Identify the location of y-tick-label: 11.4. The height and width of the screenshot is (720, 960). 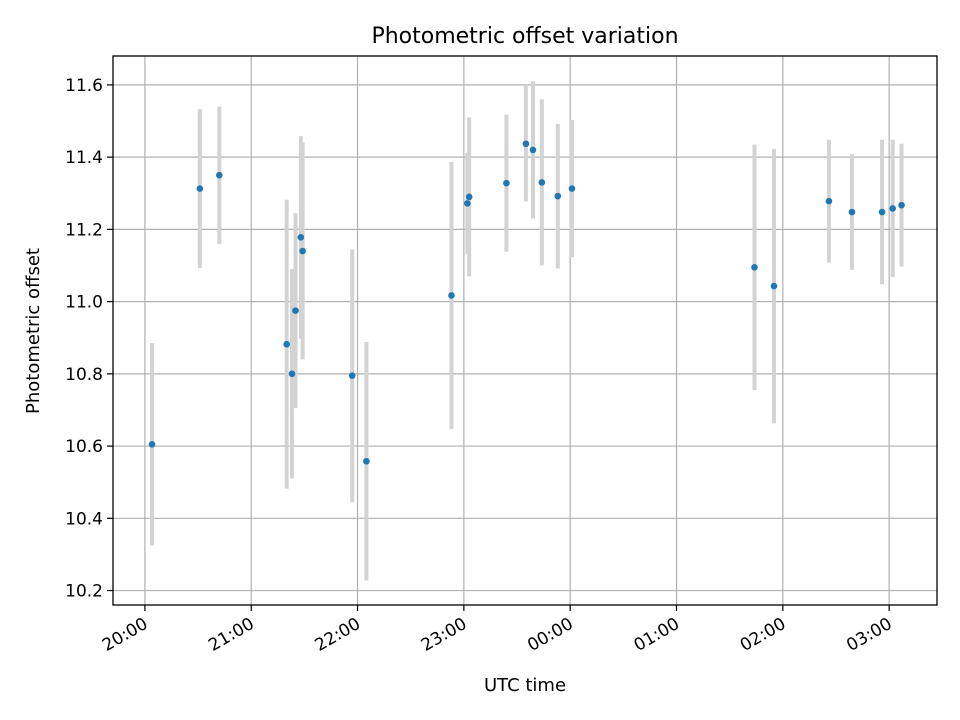
(84, 158).